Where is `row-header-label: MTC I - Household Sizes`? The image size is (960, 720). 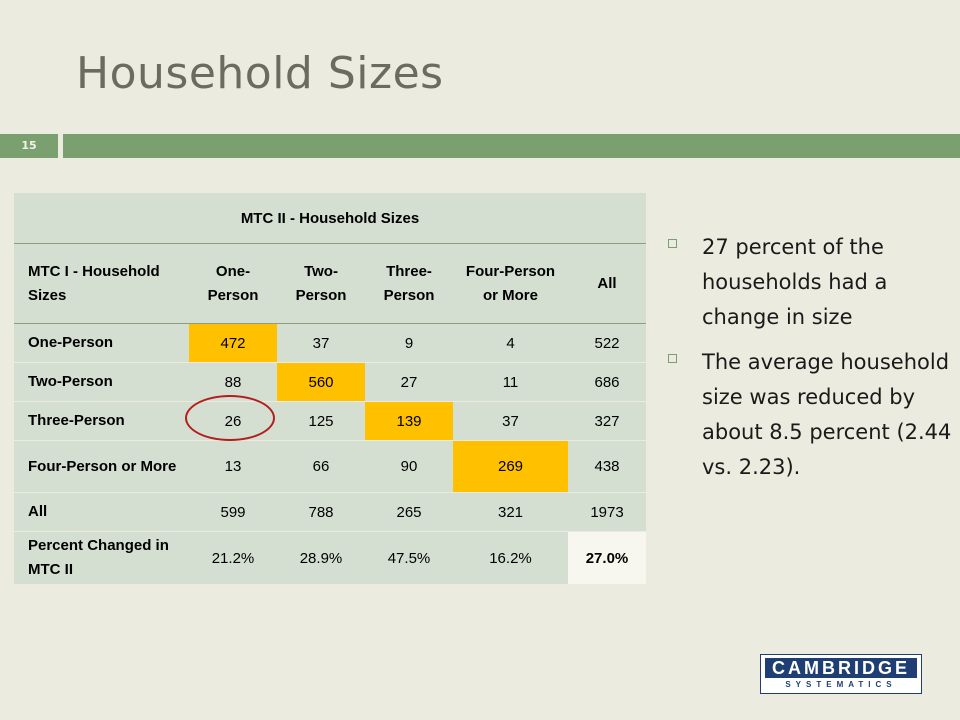 row-header-label: MTC I - Household Sizes is located at coordinates (101, 283).